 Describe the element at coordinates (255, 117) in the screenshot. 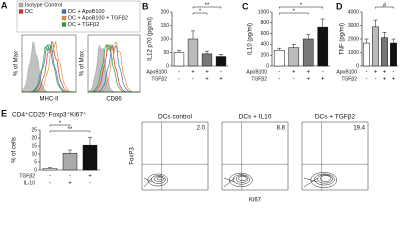

I see `plot-title: DCs + IL10` at that location.